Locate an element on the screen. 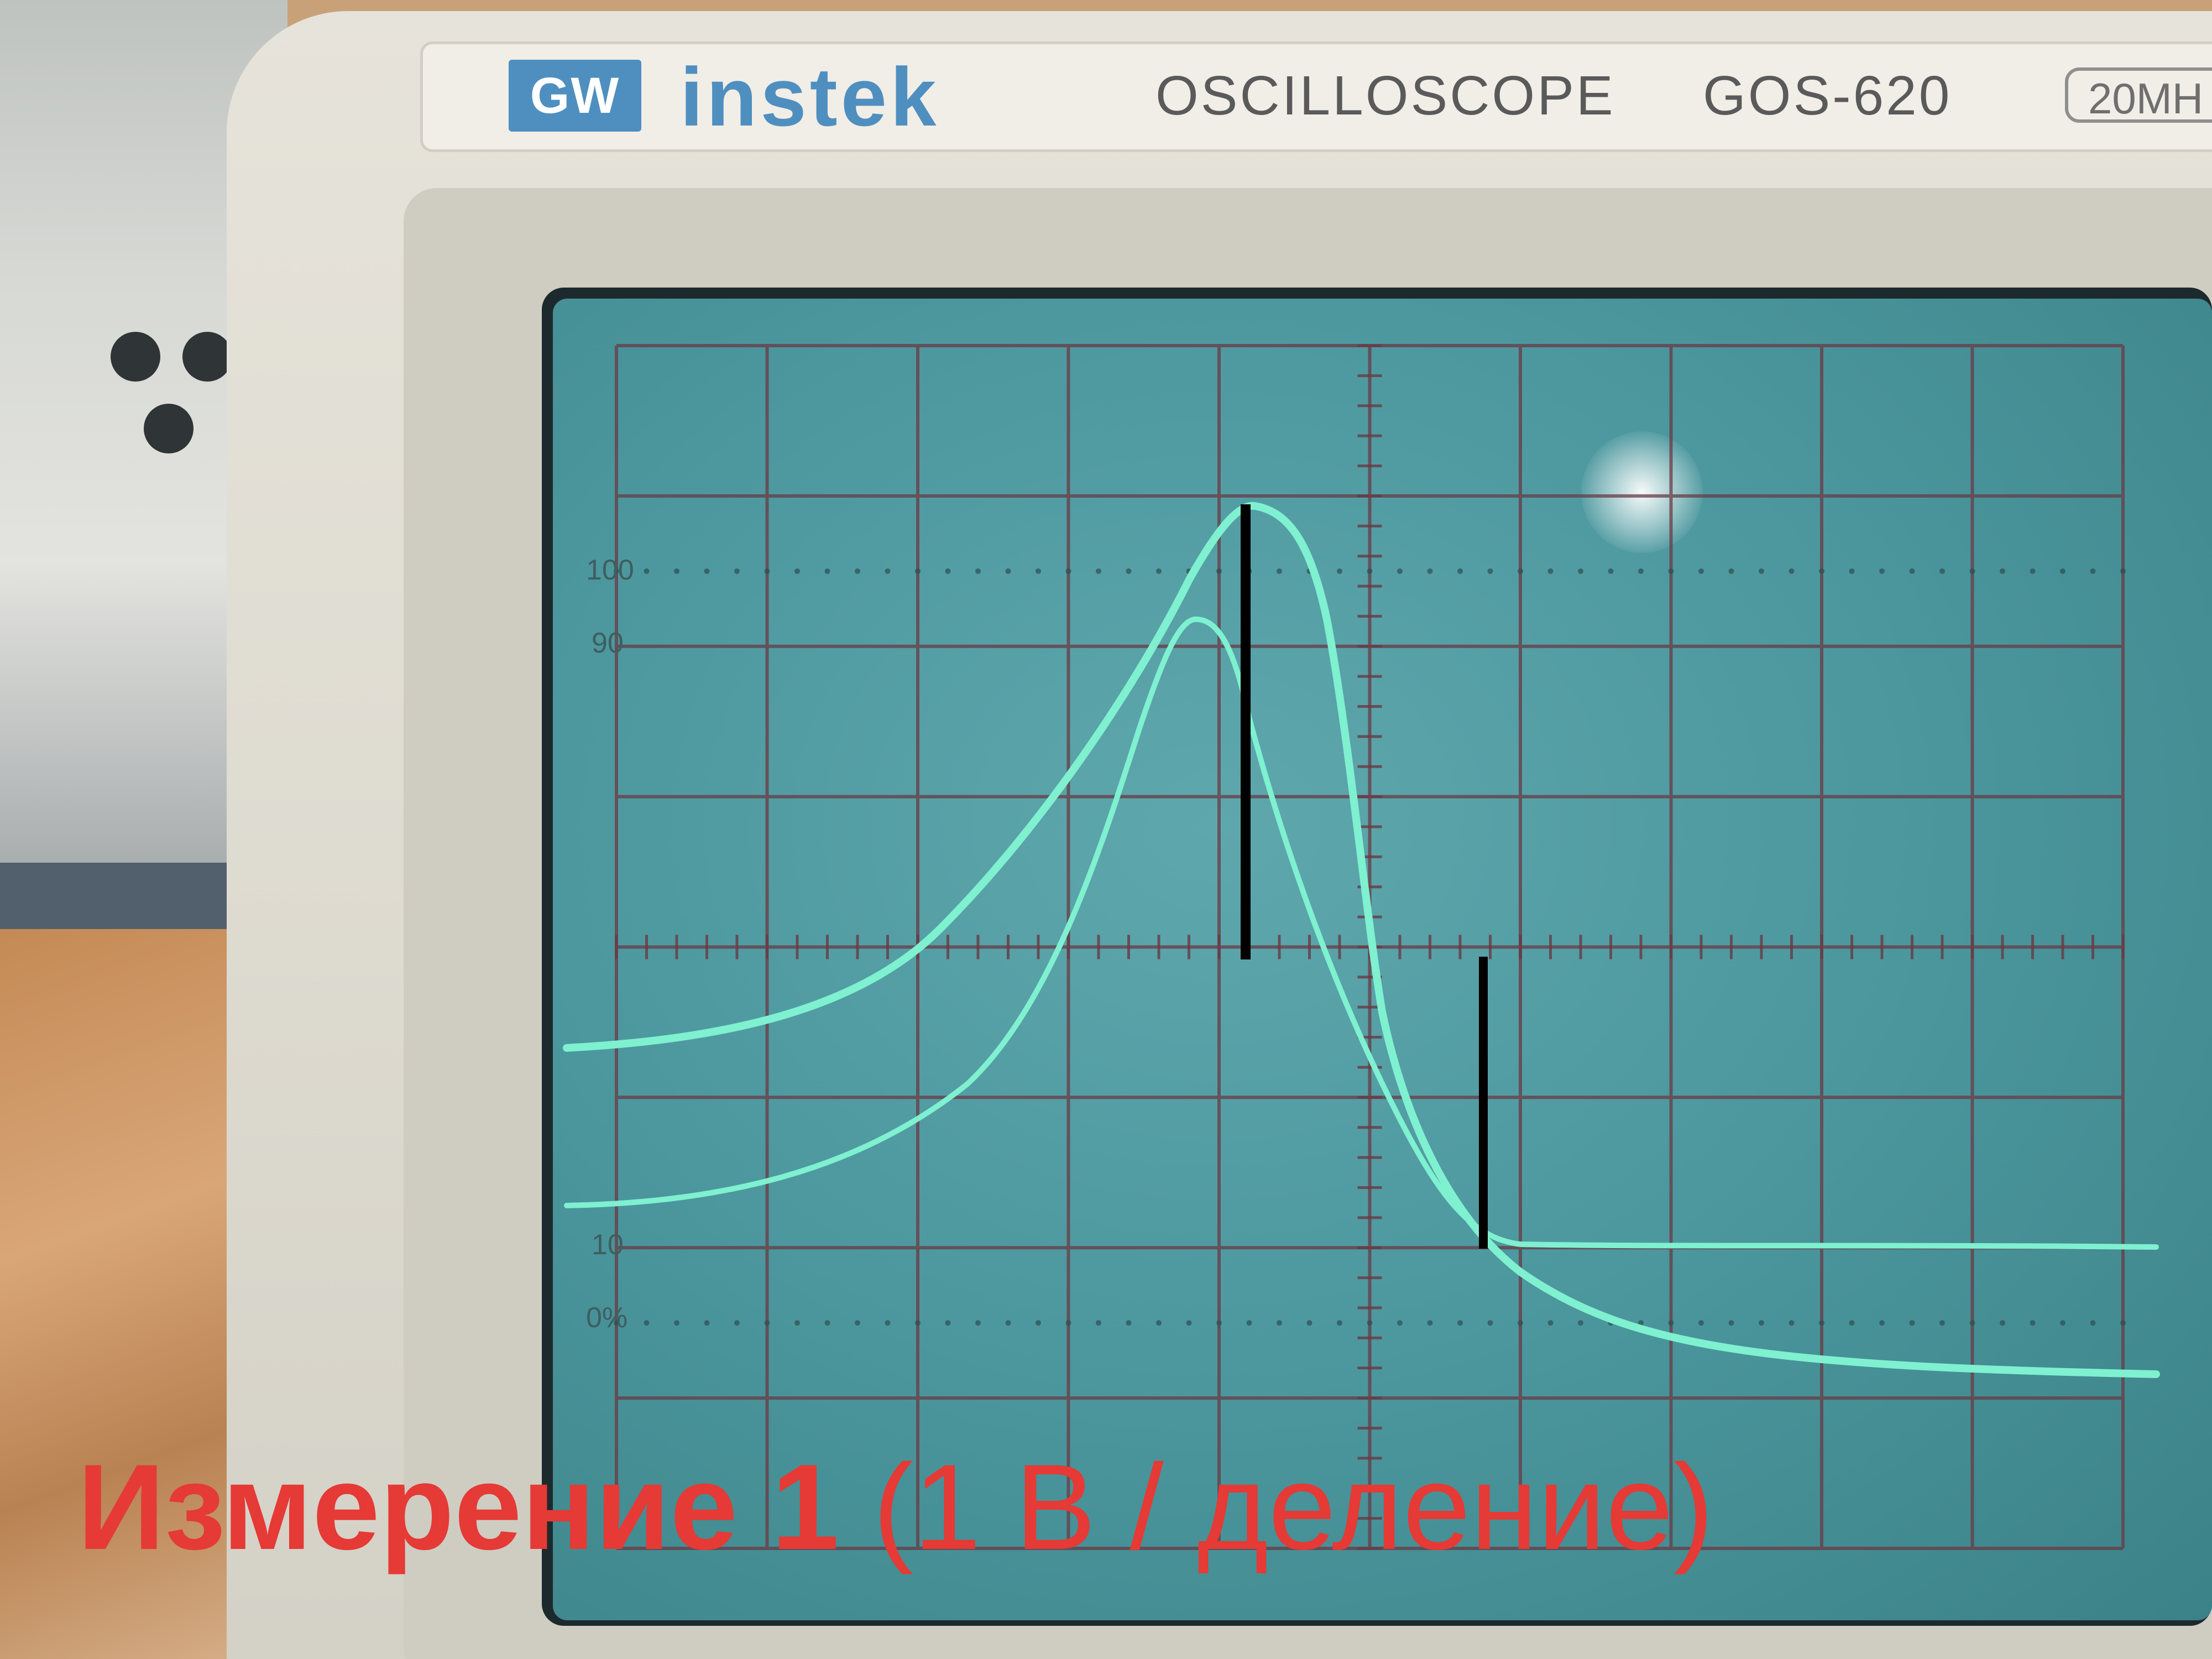 This screenshot has width=2212, height=1659. measurement-caption: Измерение 1 (1 В / деление) is located at coordinates (895, 1507).